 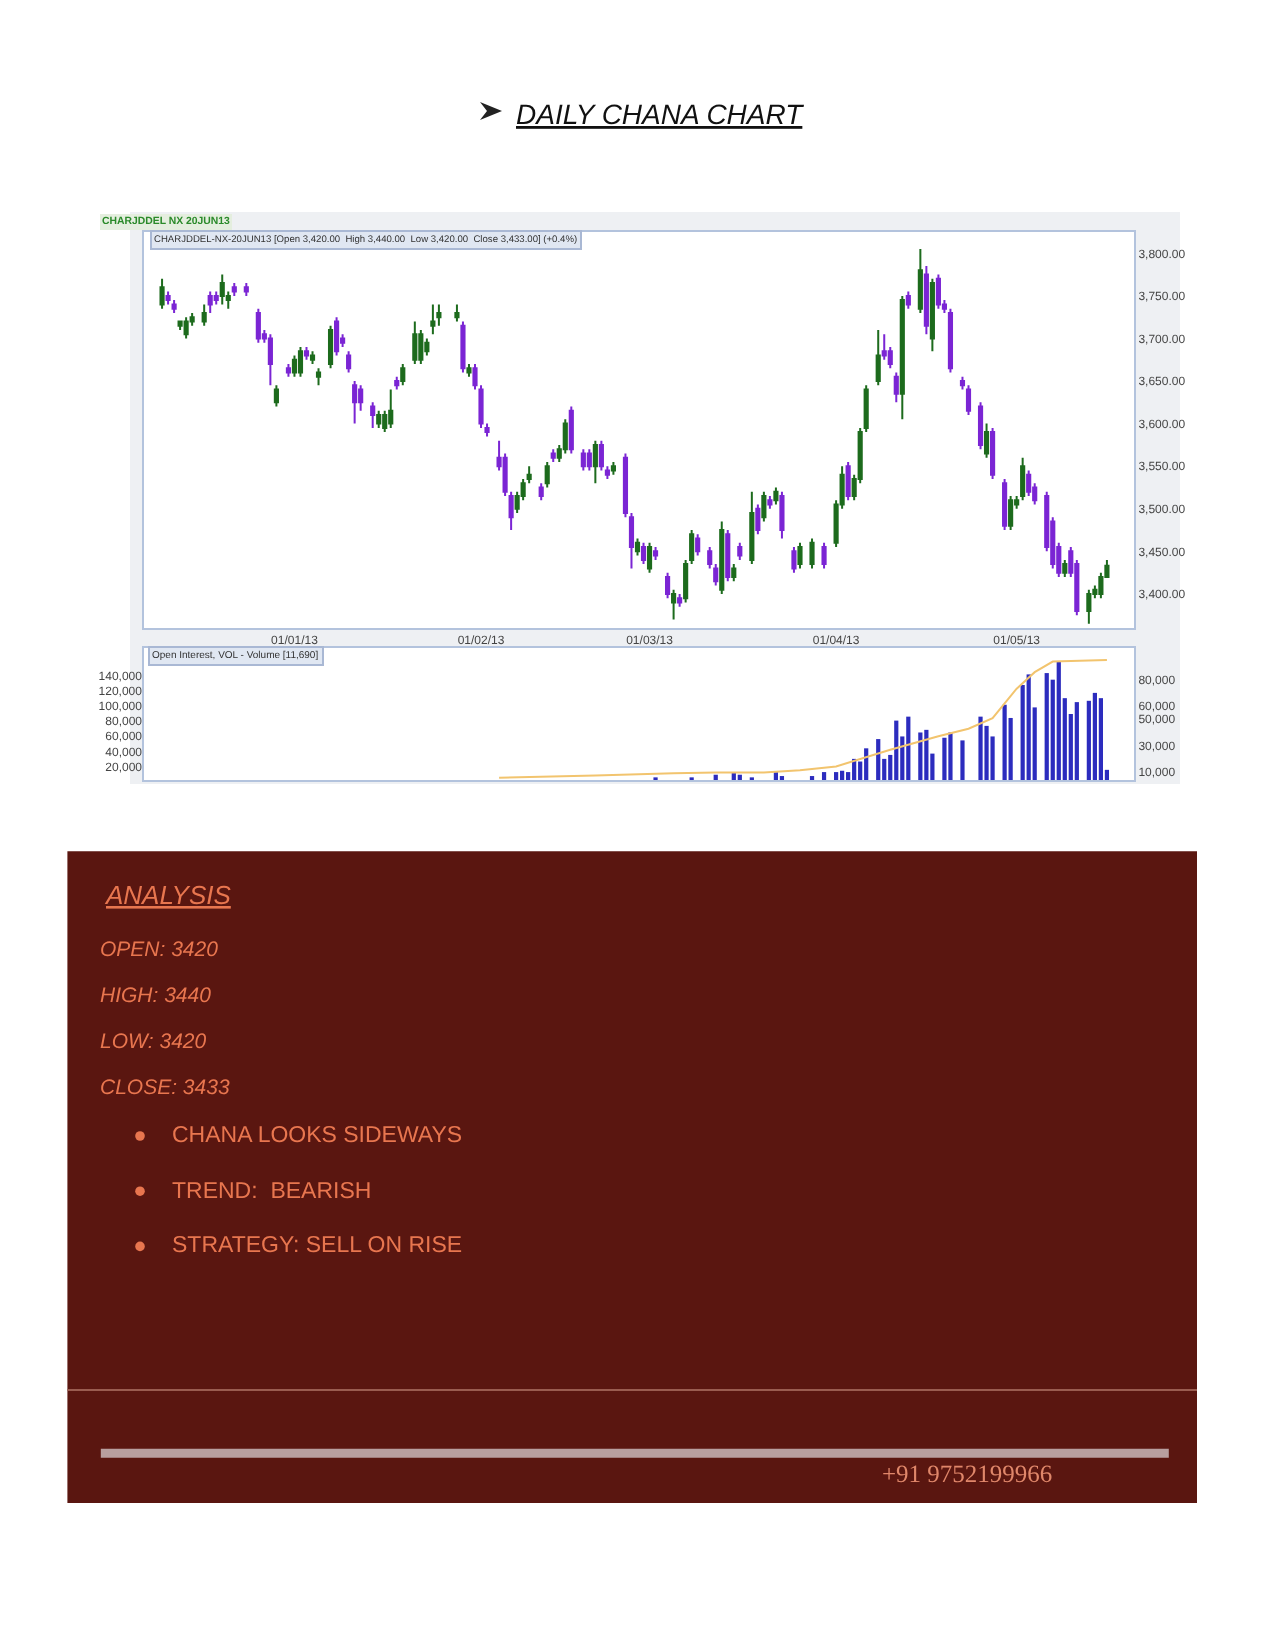 What do you see at coordinates (168, 895) in the screenshot?
I see `text: ANALYSIS` at bounding box center [168, 895].